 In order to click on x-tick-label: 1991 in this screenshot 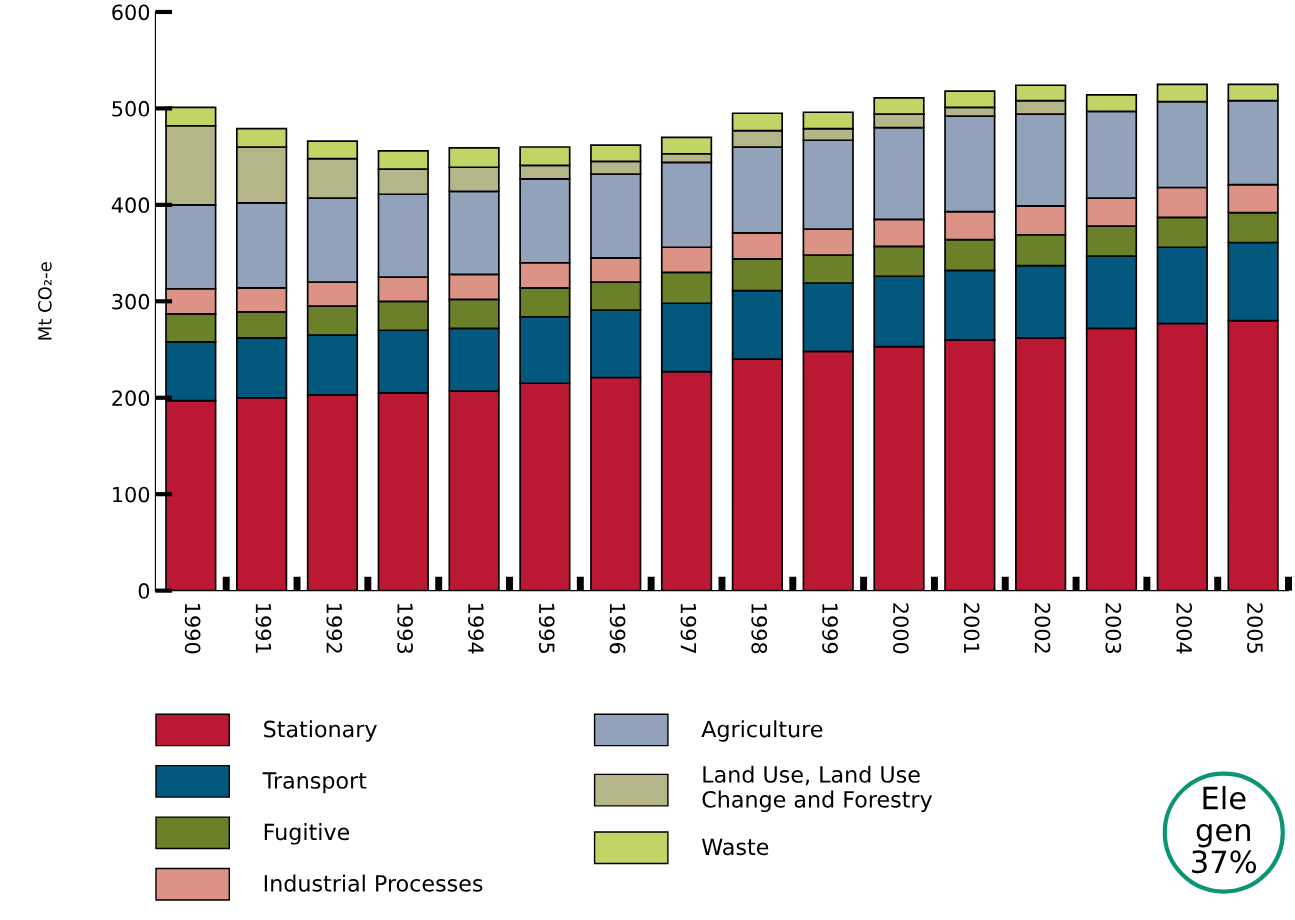, I will do `click(263, 628)`.